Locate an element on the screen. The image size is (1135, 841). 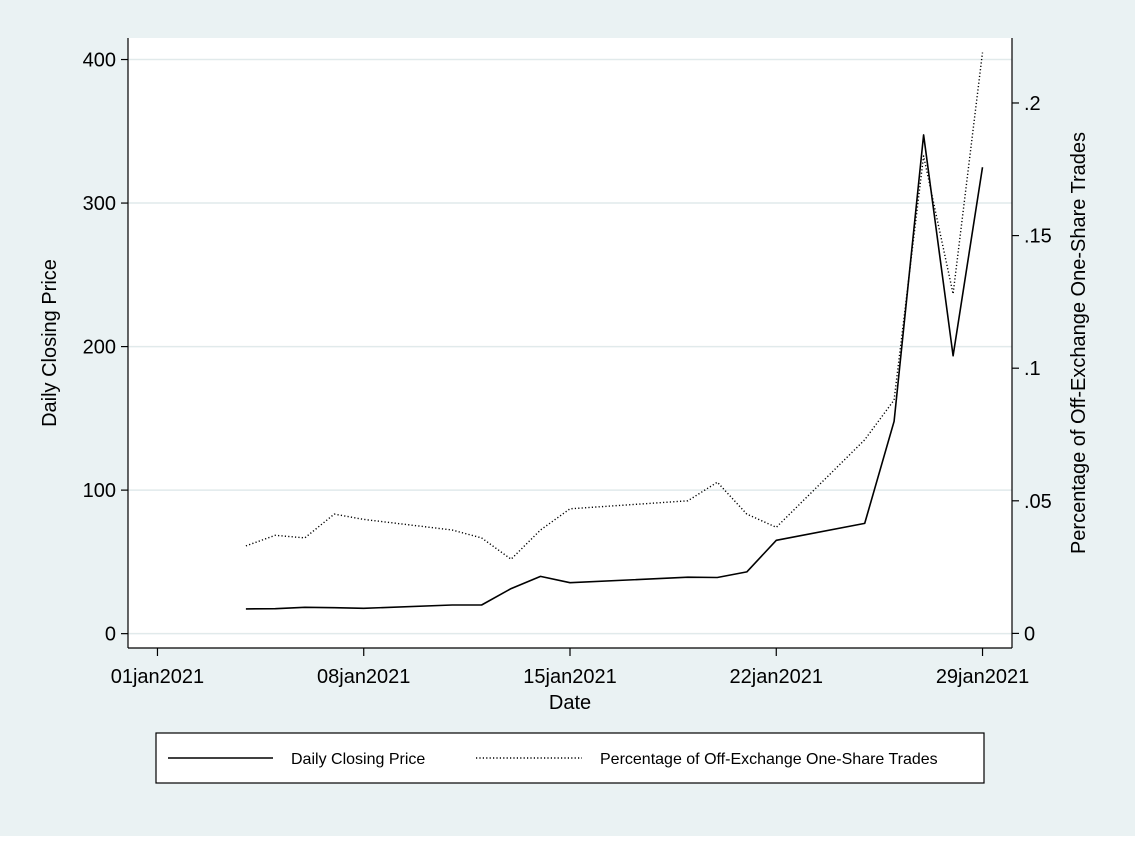
y-right-tick-label: .1 is located at coordinates (1032, 369).